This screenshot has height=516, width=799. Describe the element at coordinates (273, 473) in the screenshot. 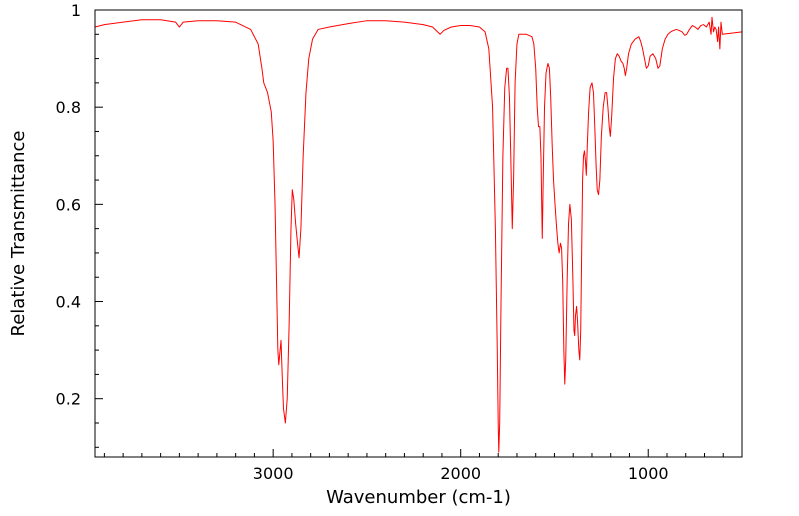

I see `x-tick-label: 3000` at that location.